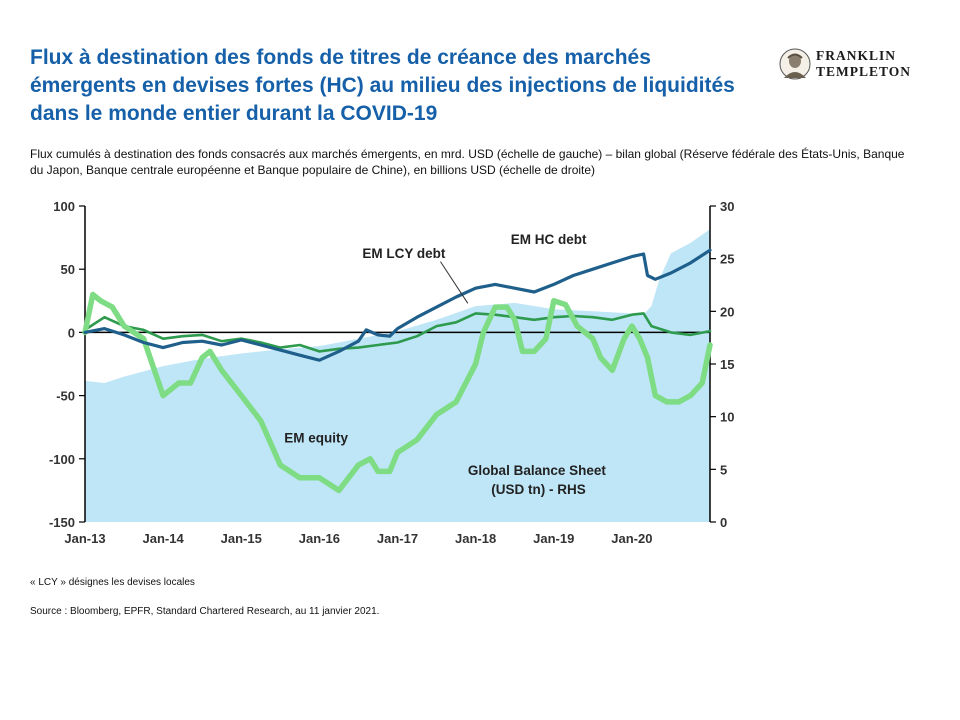  Describe the element at coordinates (856, 55) in the screenshot. I see `logo-line-1: FRANKLIN` at that location.